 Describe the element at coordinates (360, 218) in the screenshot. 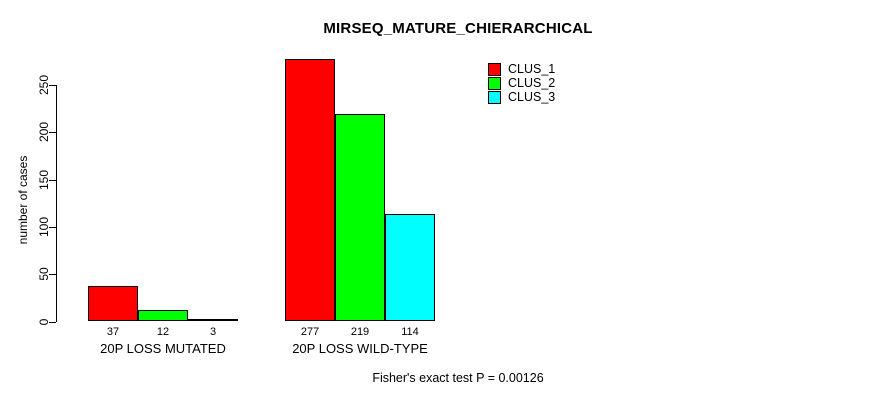

I see `bar-clus_2-group2` at that location.